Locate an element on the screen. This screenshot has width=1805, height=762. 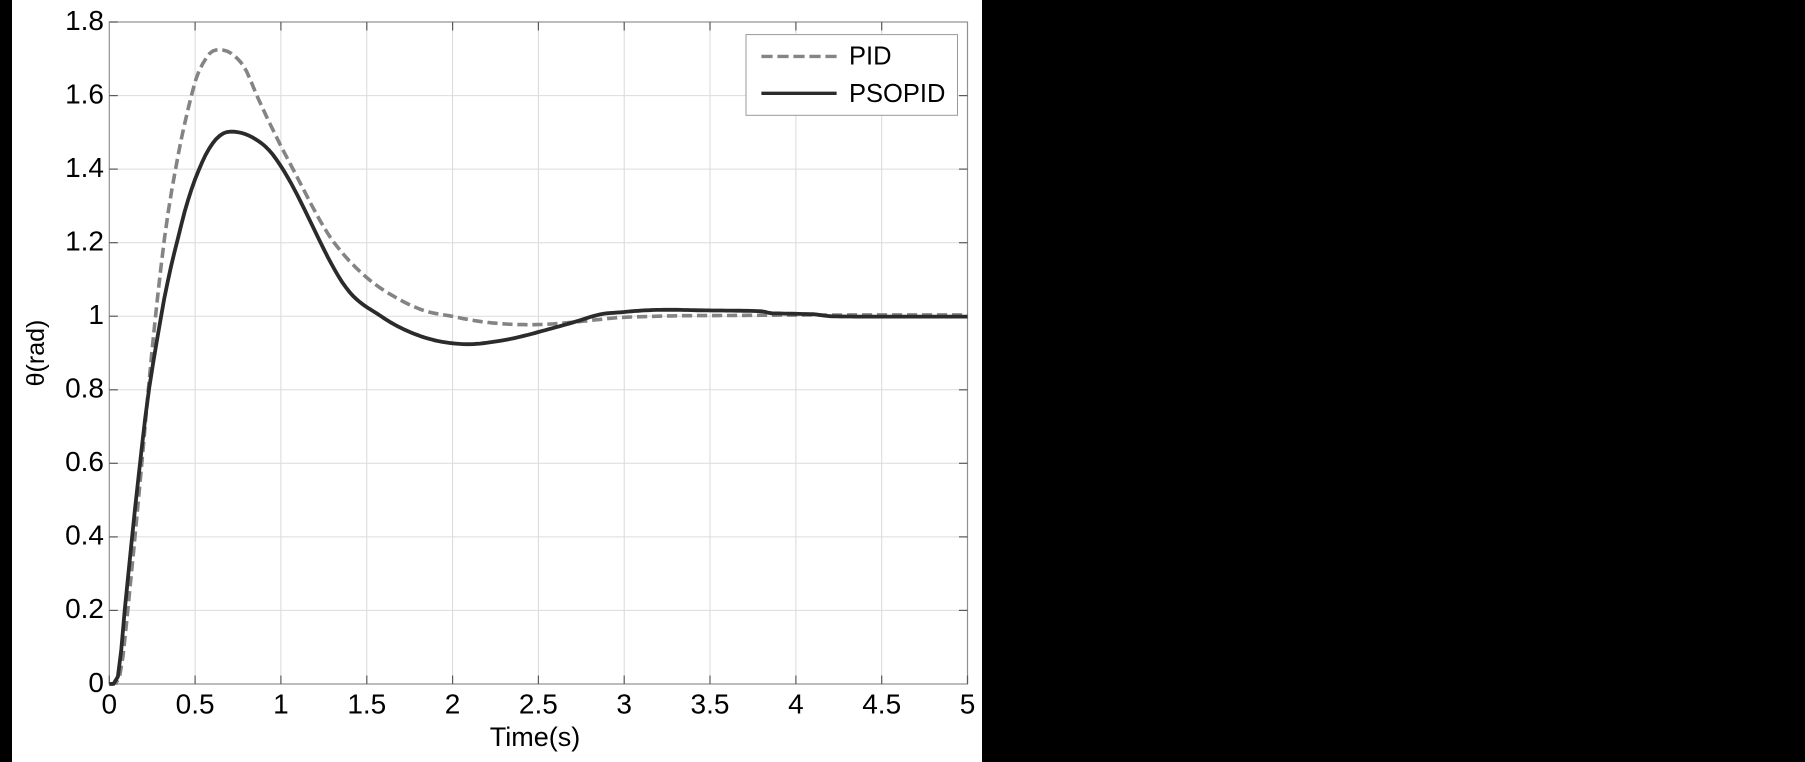
svg-text: 1.2 is located at coordinates (84, 241).